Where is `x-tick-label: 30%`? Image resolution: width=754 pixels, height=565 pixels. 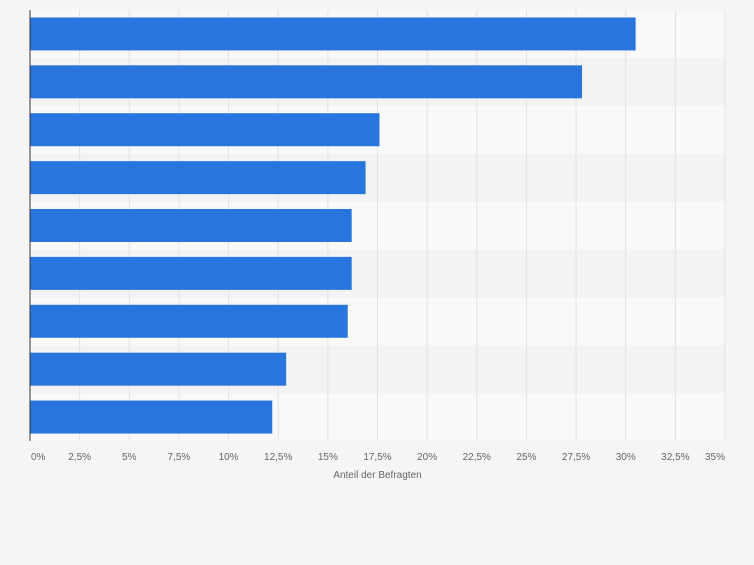
x-tick-label: 30% is located at coordinates (626, 457).